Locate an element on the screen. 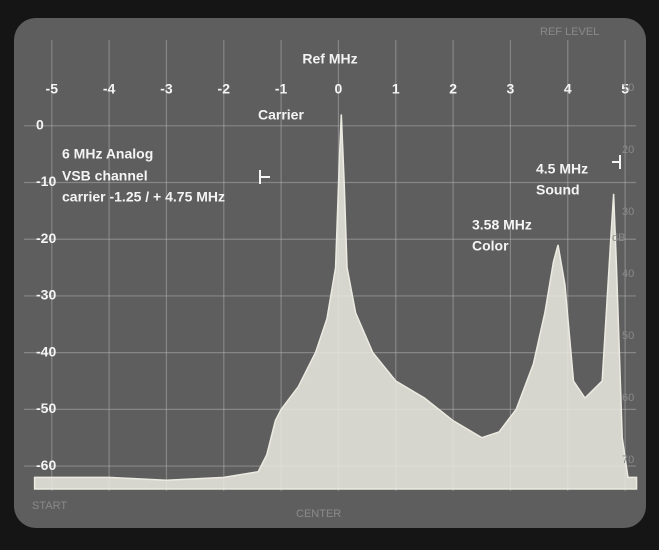 The width and height of the screenshot is (659, 550). annotation: 3.58 MHz is located at coordinates (502, 225).